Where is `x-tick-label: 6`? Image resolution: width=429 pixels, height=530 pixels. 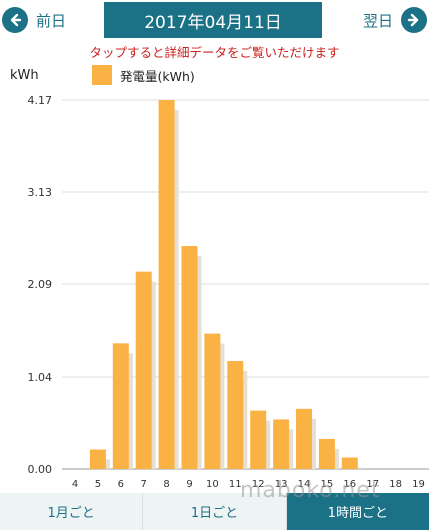 x-tick-label: 6 is located at coordinates (121, 484).